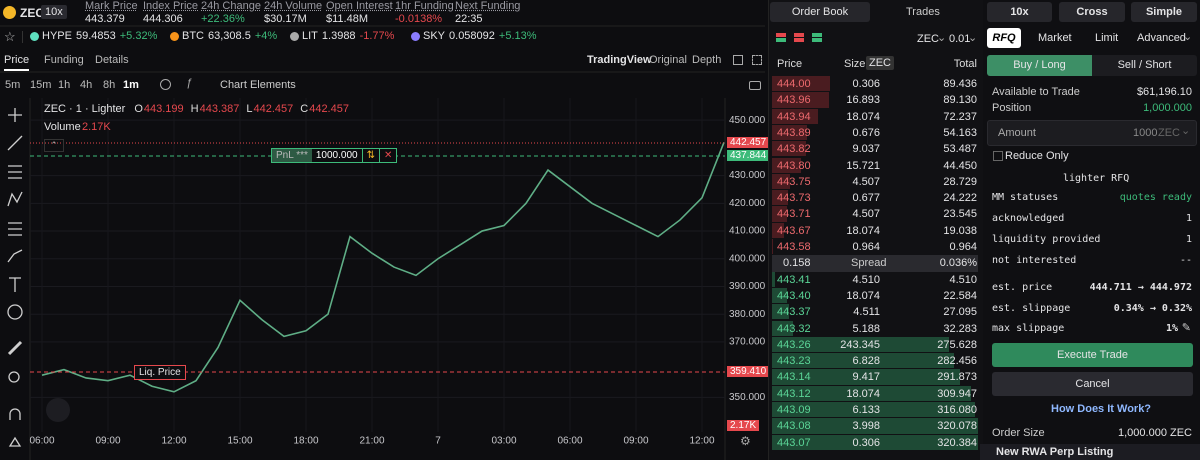  Describe the element at coordinates (794, 230) in the screenshot. I see `ob-price: 443.67` at that location.